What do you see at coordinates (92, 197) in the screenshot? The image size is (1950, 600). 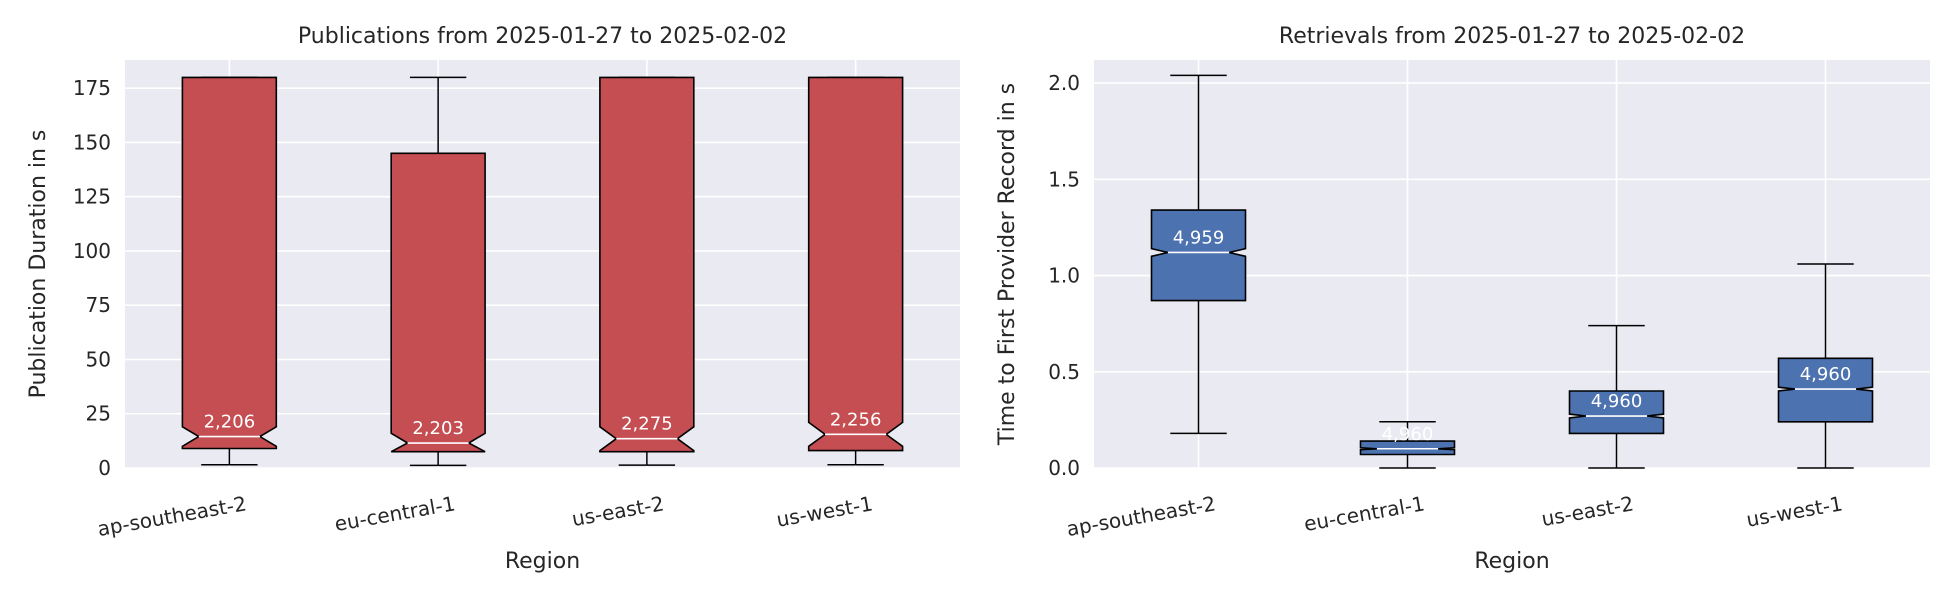 I see `y-tick-label: 125` at bounding box center [92, 197].